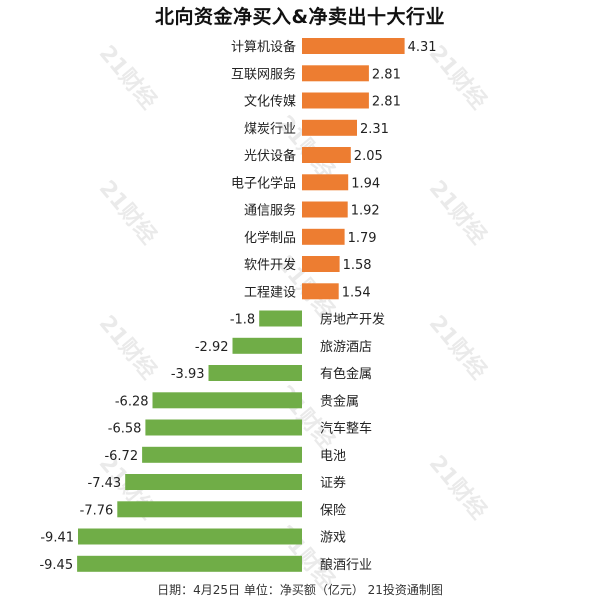 Image resolution: width=600 pixels, height=600 pixels. Describe the element at coordinates (132, 401) in the screenshot. I see `data-label: -6.28` at that location.